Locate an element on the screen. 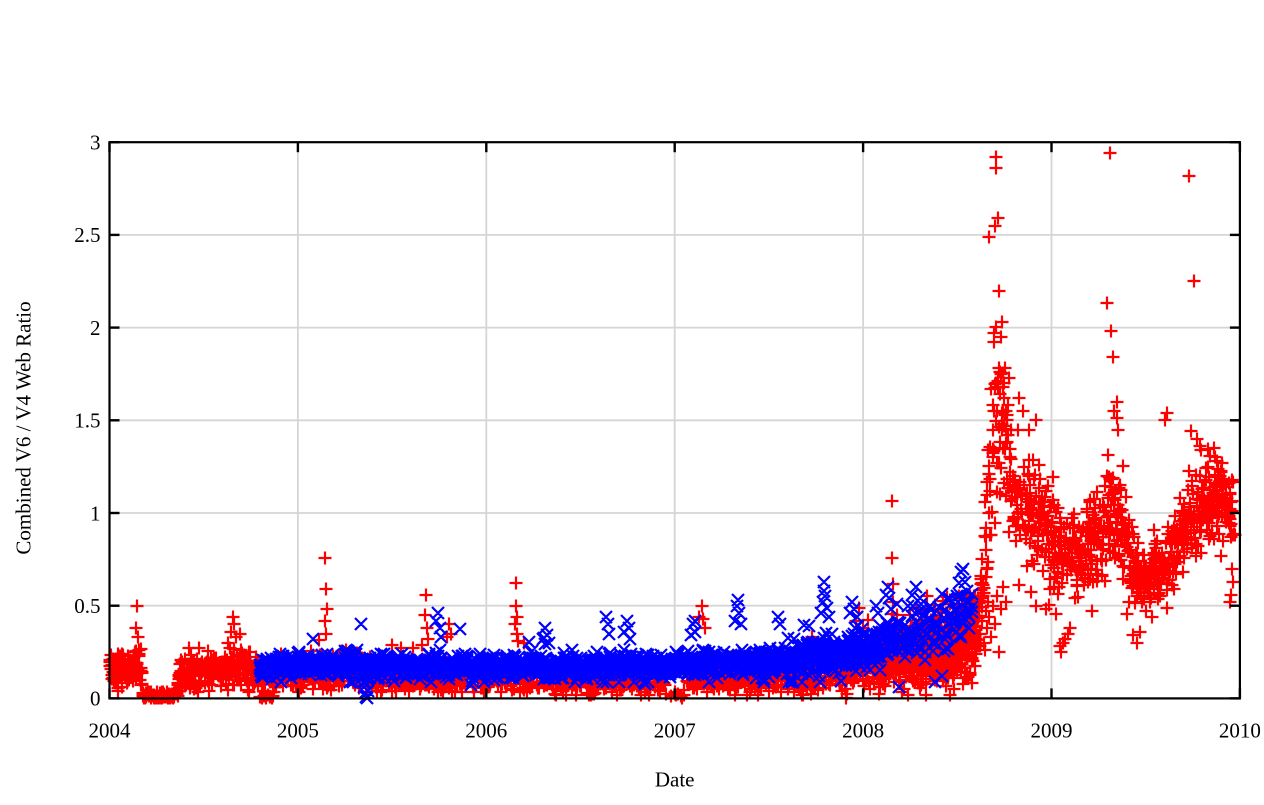 The image size is (1264, 805). svg-text: 2007 is located at coordinates (675, 731).